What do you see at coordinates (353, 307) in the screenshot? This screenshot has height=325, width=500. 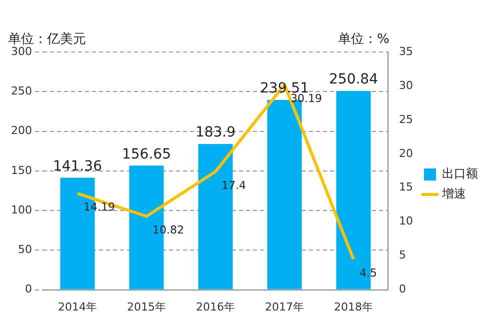 I see `x-tick-label: 2018年` at bounding box center [353, 307].